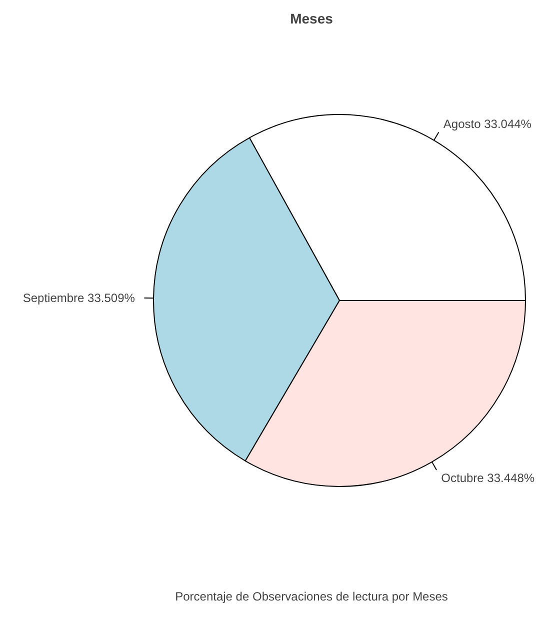  What do you see at coordinates (79, 297) in the screenshot?
I see `slice-label: Septiembre 33.509%` at bounding box center [79, 297].